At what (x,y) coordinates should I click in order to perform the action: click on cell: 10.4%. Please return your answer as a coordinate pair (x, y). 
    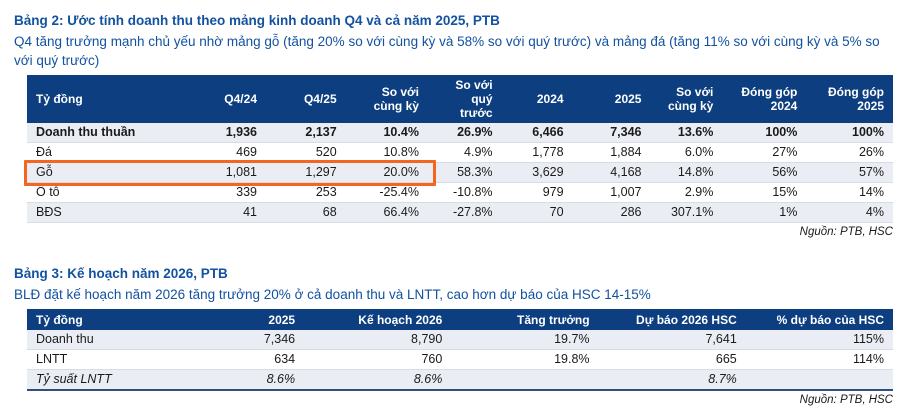
    Looking at the image, I should click on (386, 133).